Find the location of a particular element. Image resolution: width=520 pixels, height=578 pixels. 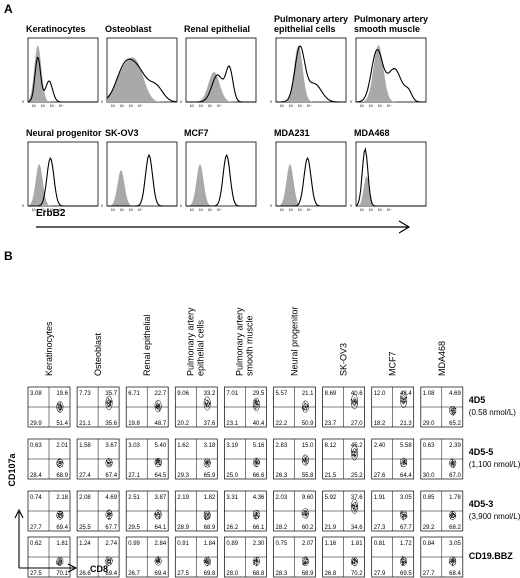

quadrant-value: 35.7 is located at coordinates (111, 394).